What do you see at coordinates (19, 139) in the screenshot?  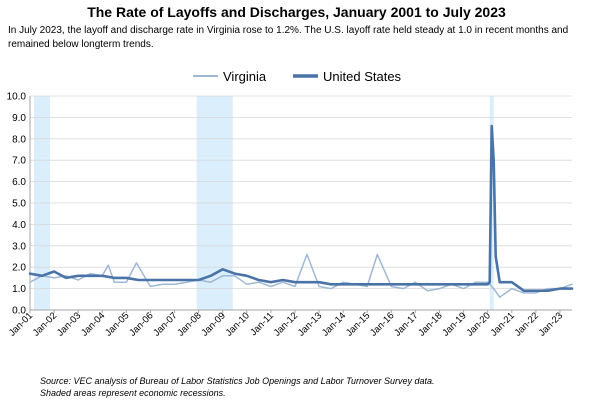 I see `y-tick-label: 8.0` at bounding box center [19, 139].